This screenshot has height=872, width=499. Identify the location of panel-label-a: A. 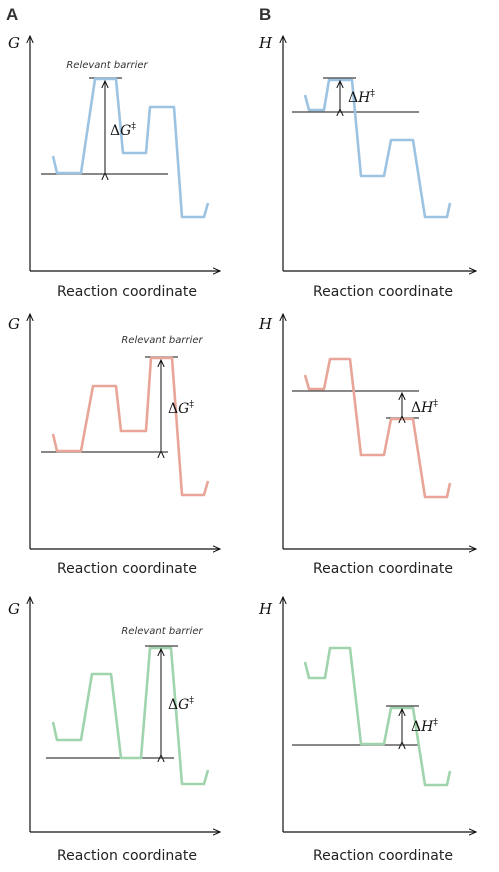
(12, 14).